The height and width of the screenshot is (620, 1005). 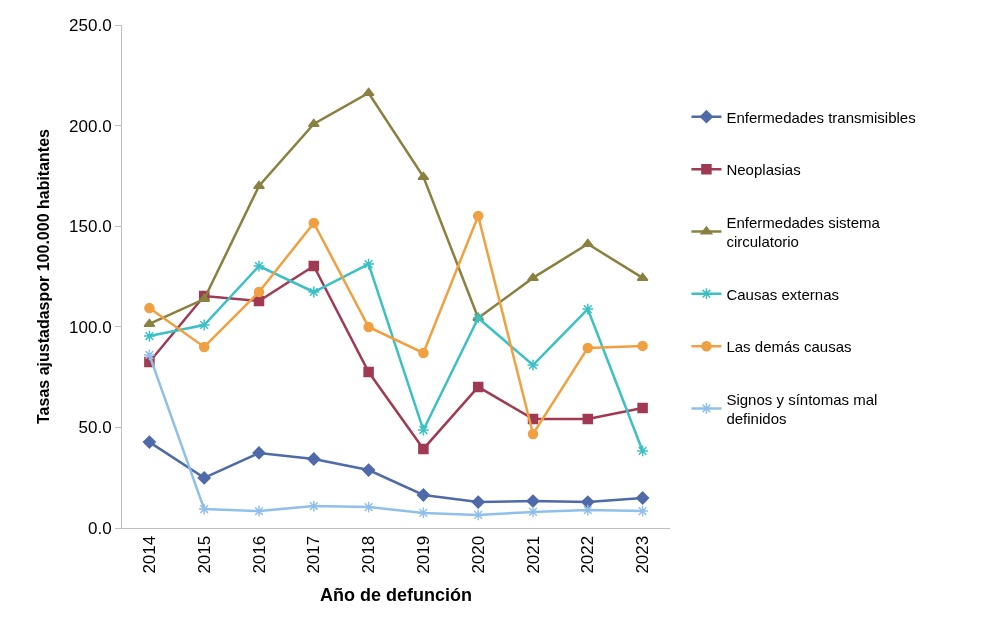 I want to click on x-tick-label: 2017, so click(x=314, y=554).